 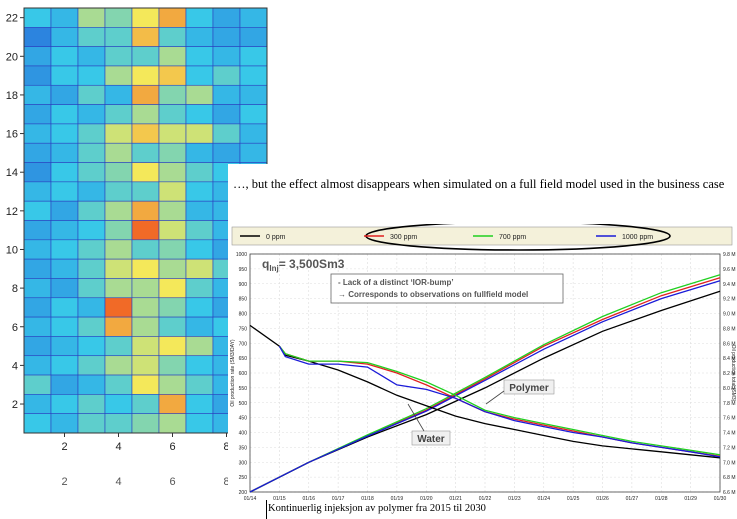 What do you see at coordinates (172, 447) in the screenshot?
I see `heatmap-x-tick-label: 6` at bounding box center [172, 447].